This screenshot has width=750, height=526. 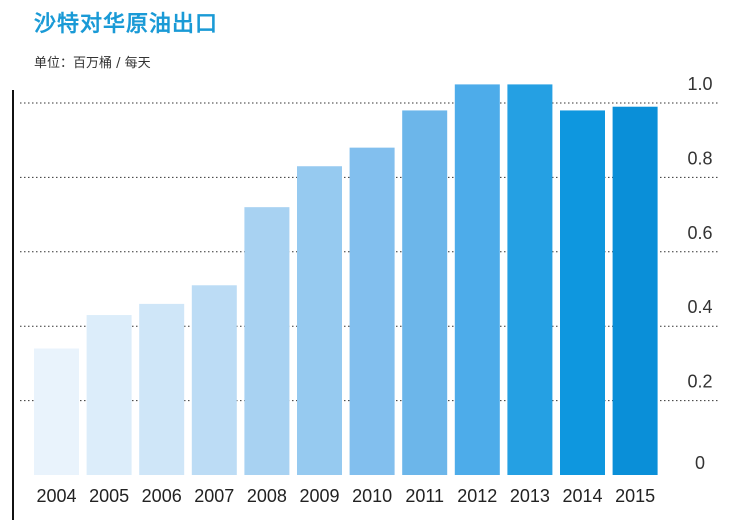 What do you see at coordinates (372, 496) in the screenshot?
I see `x-tick-label: 2010` at bounding box center [372, 496].